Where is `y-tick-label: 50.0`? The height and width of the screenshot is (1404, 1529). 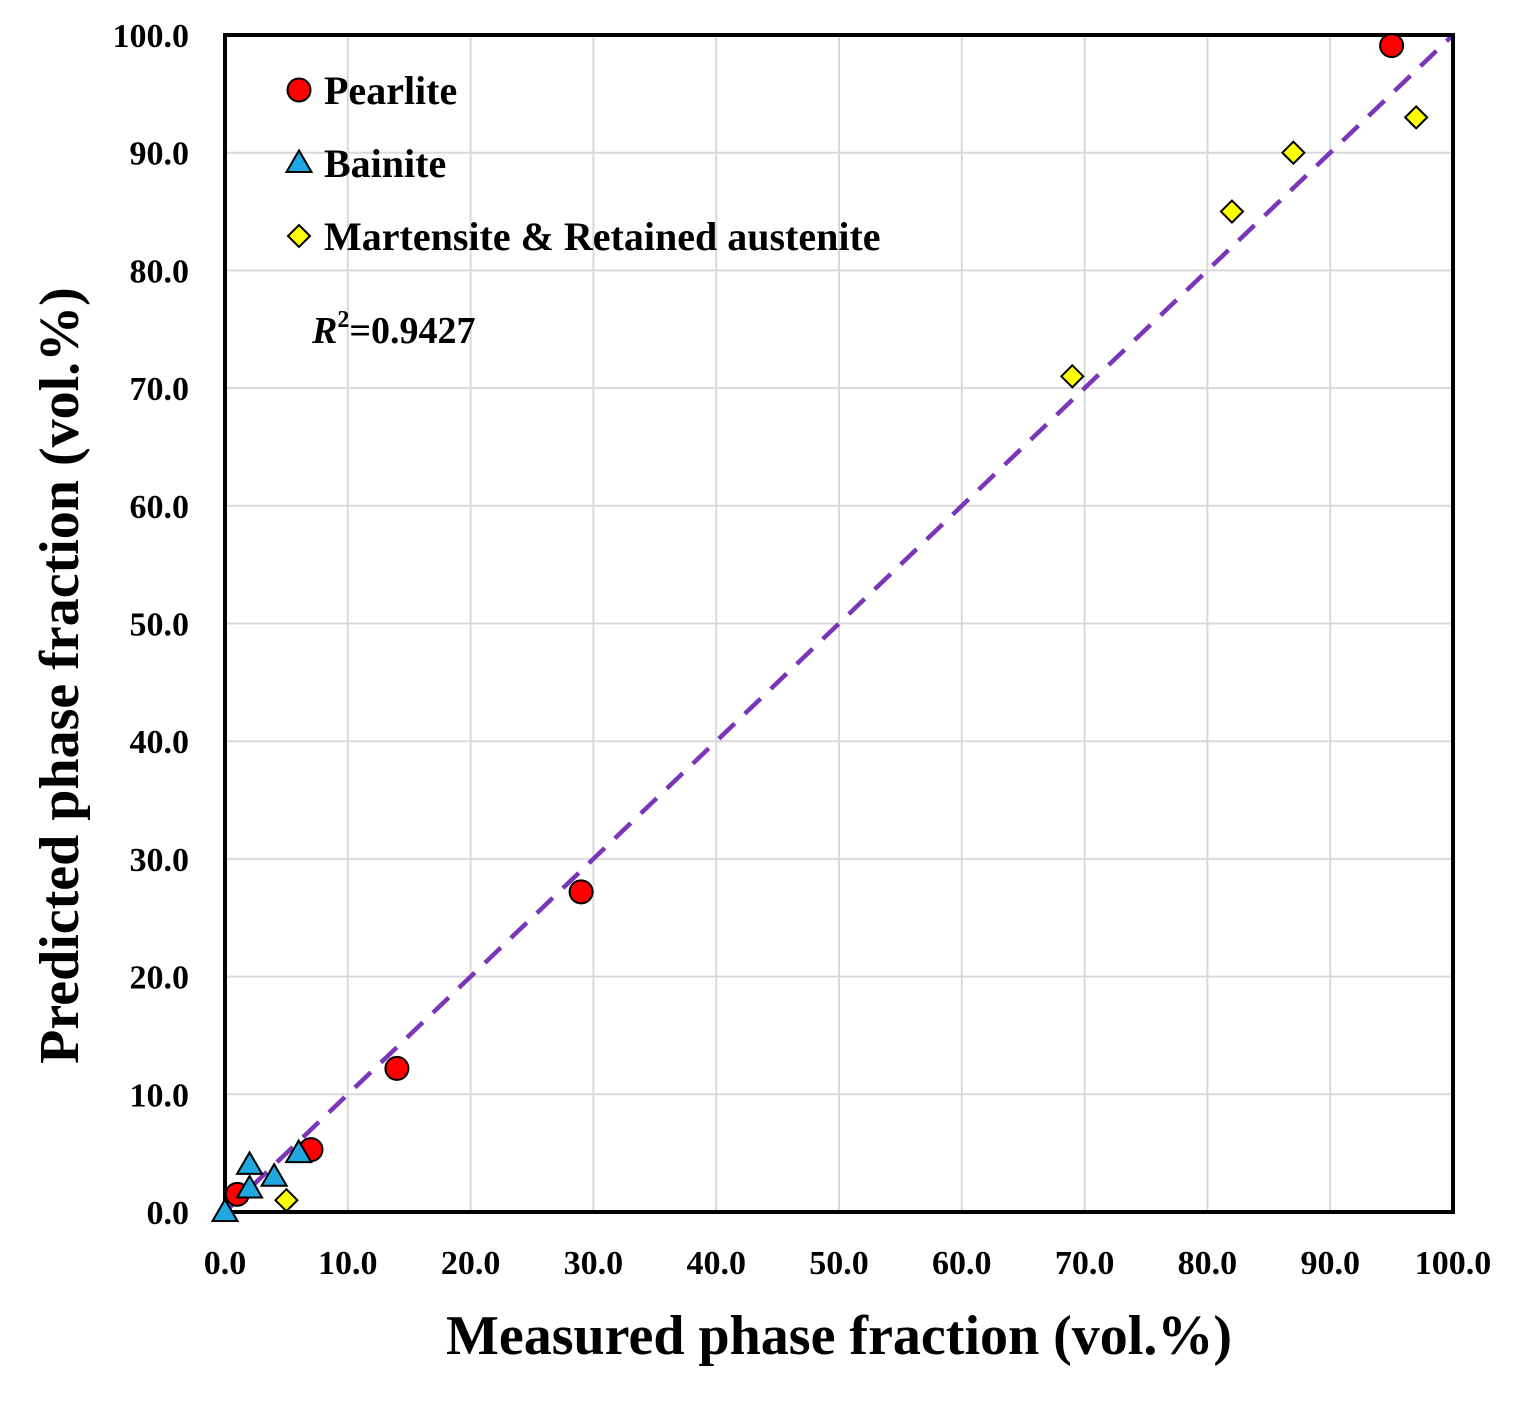 y-tick-label: 50.0 is located at coordinates (160, 625).